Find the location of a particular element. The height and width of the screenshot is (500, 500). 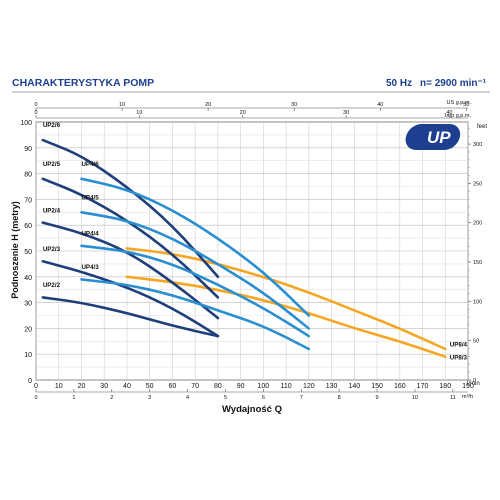

series-label: UP4/6 is located at coordinates (90, 164).